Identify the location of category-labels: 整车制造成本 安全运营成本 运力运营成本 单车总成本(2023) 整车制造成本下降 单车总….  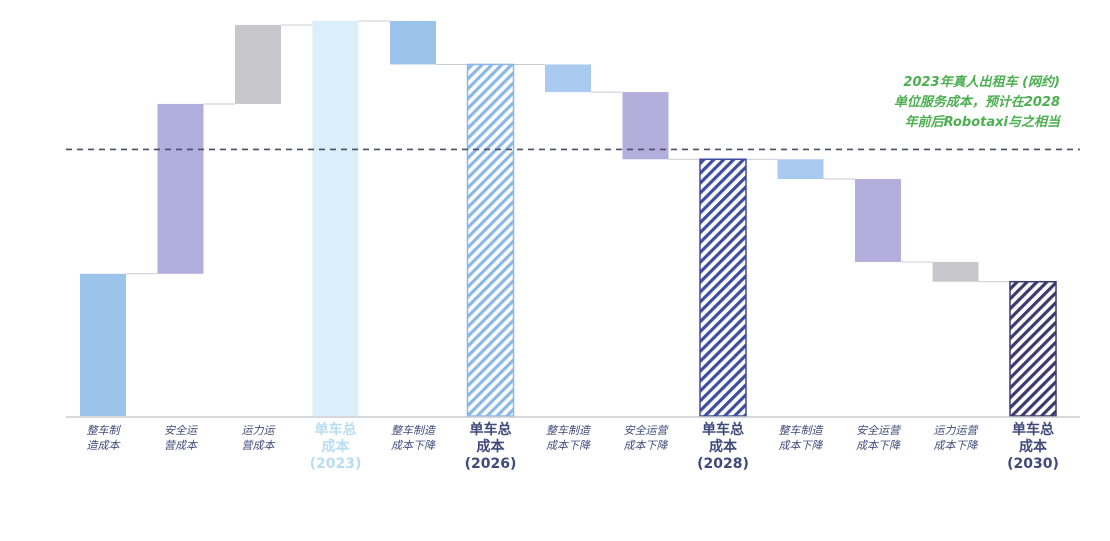
(573, 446).